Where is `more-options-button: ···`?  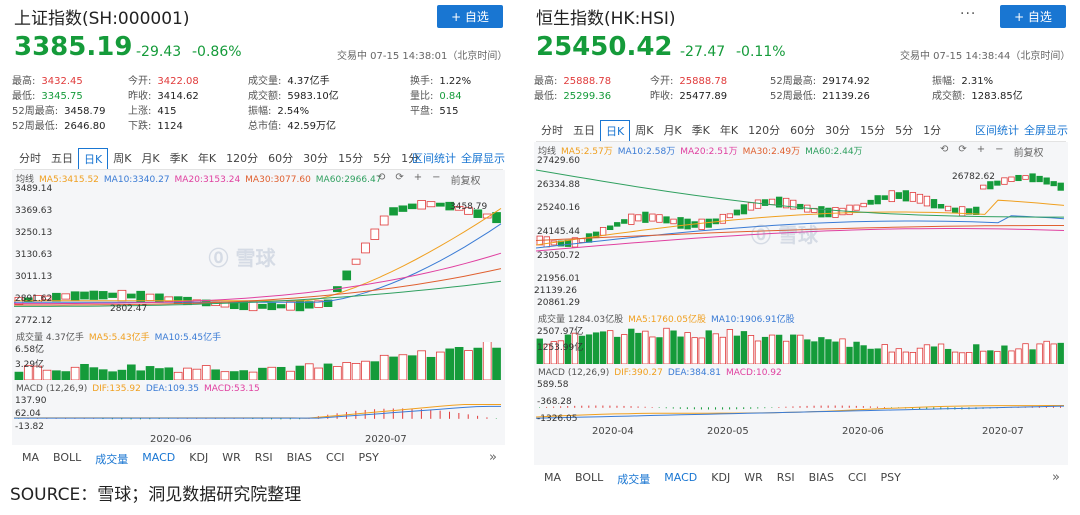
more-options-button: ··· is located at coordinates (968, 14).